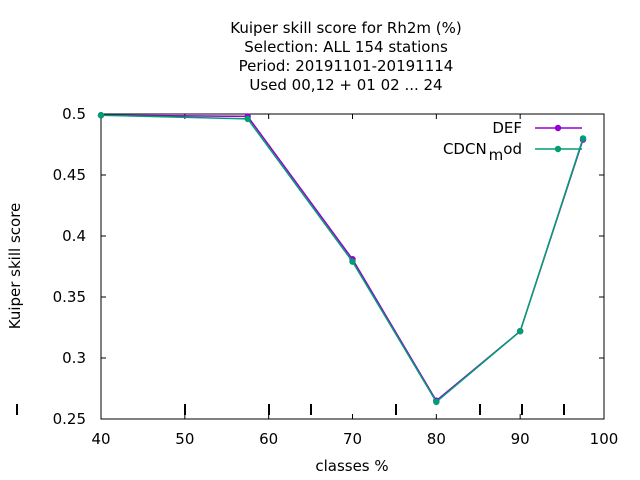 Image resolution: width=640 pixels, height=480 pixels. I want to click on title-line-3: Used 00,12 + 01 02 ... 24, so click(345, 85).